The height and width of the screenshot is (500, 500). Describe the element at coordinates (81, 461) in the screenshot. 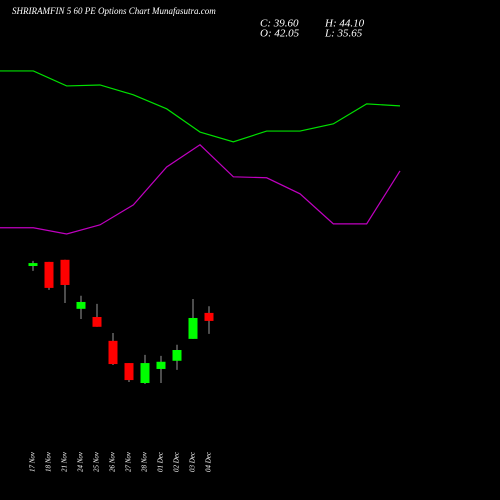

I see `x-tick-label: 24 Nov` at that location.